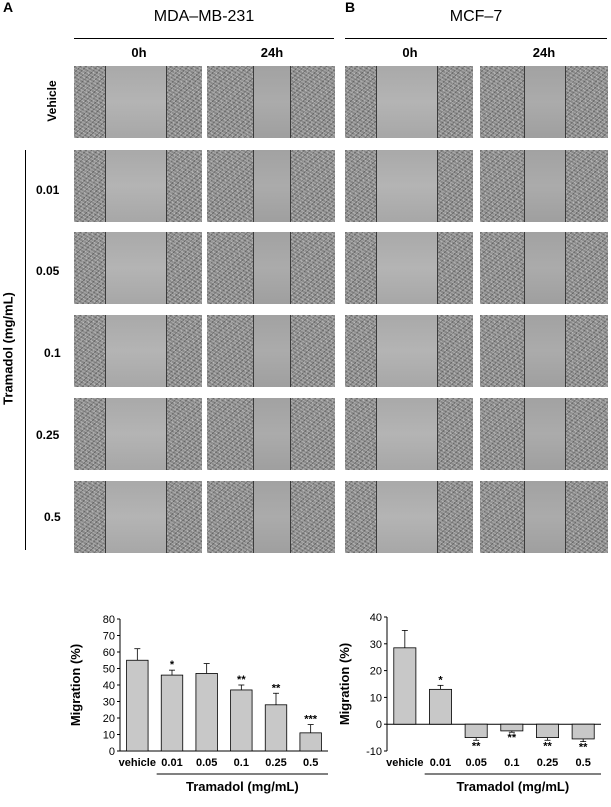 The height and width of the screenshot is (807, 611). I want to click on micrograph-r2-c2, so click(409, 268).